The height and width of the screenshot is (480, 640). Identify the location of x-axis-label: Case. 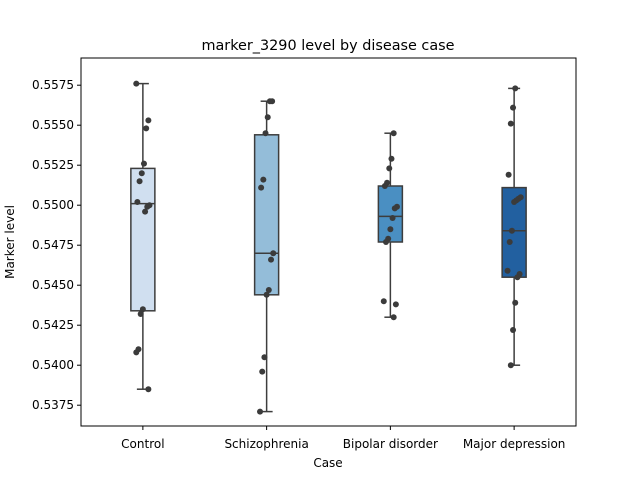
(327, 463).